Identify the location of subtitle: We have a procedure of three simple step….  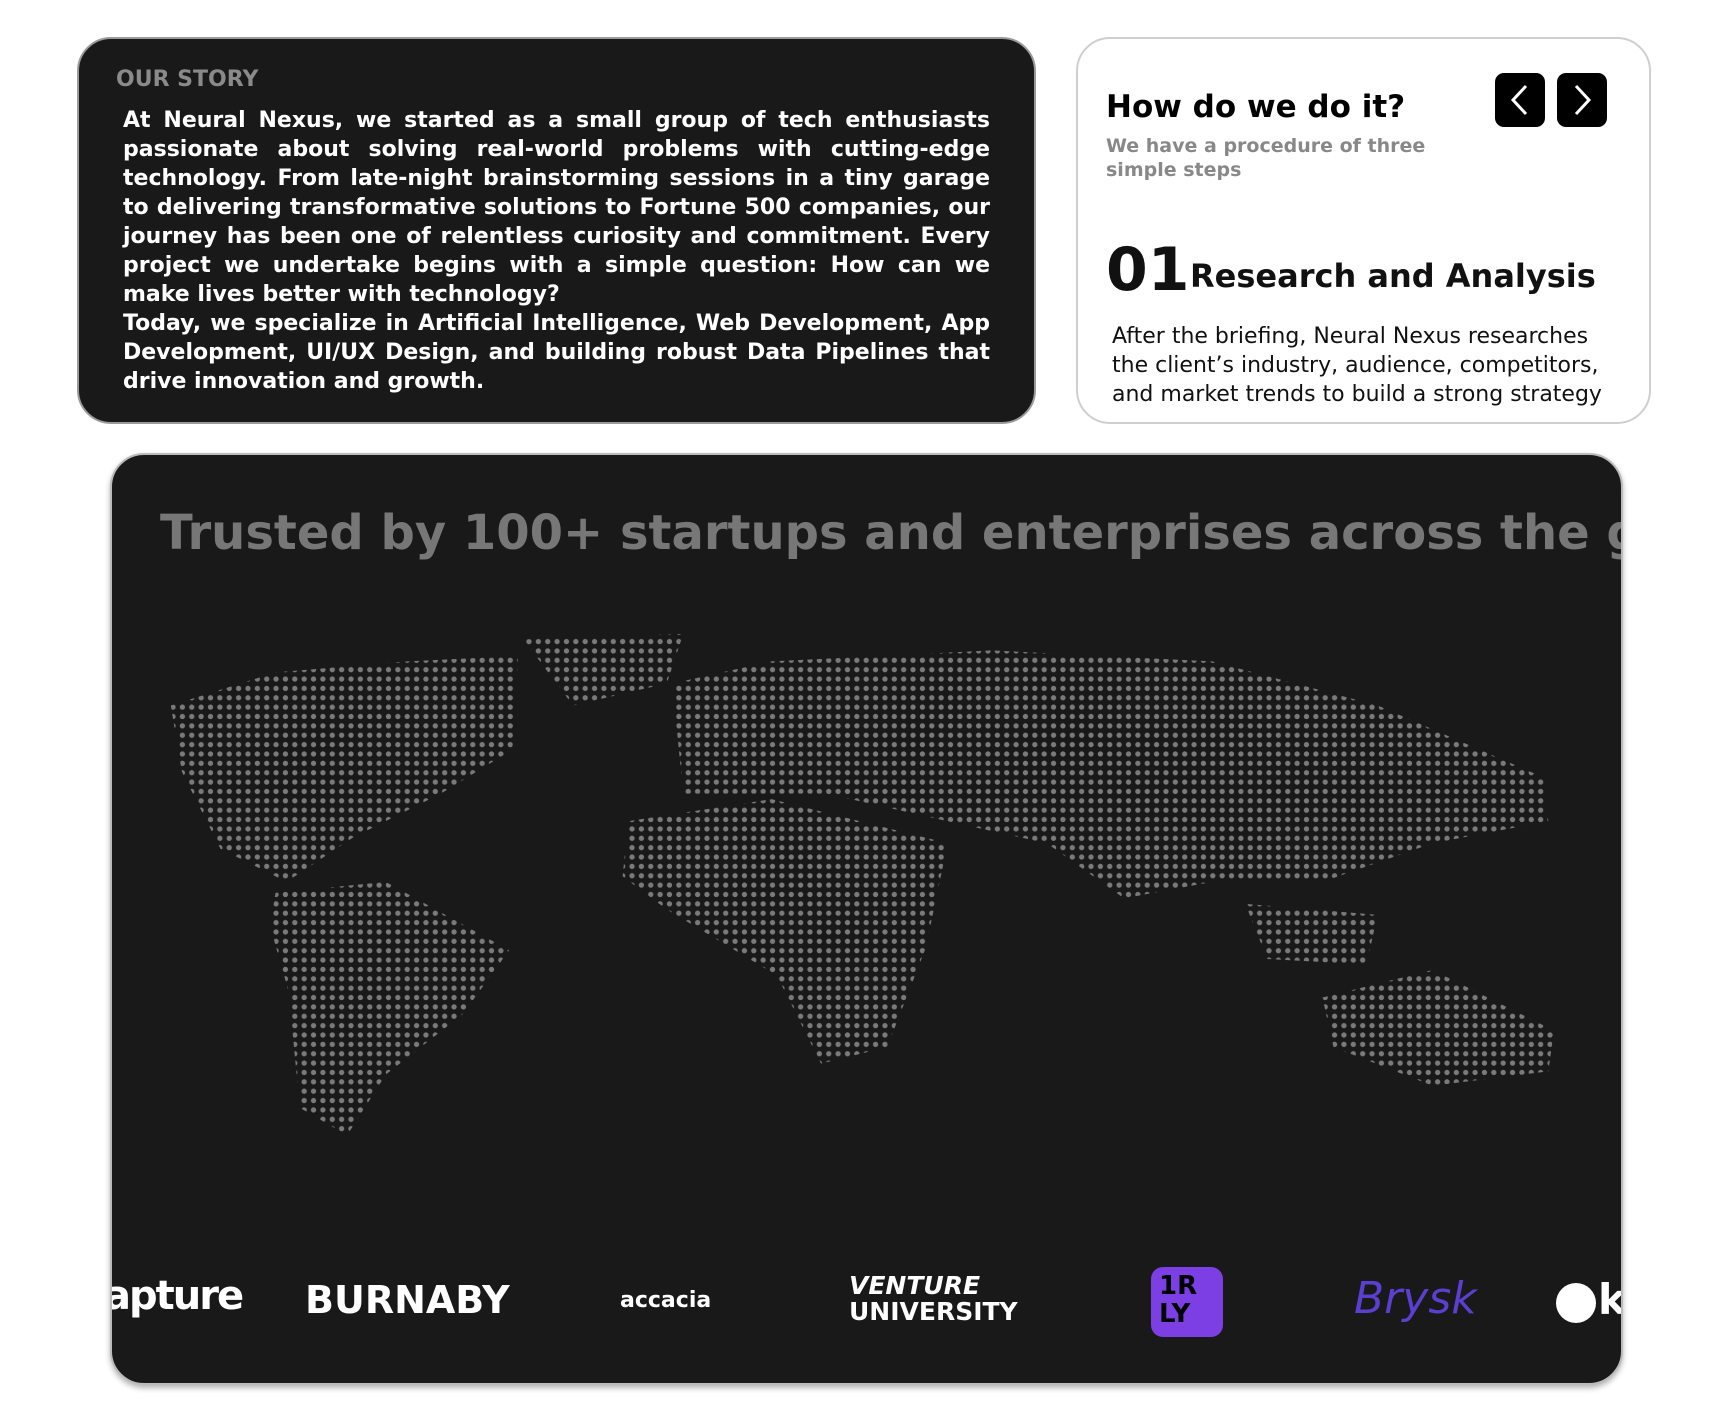
(1266, 158).